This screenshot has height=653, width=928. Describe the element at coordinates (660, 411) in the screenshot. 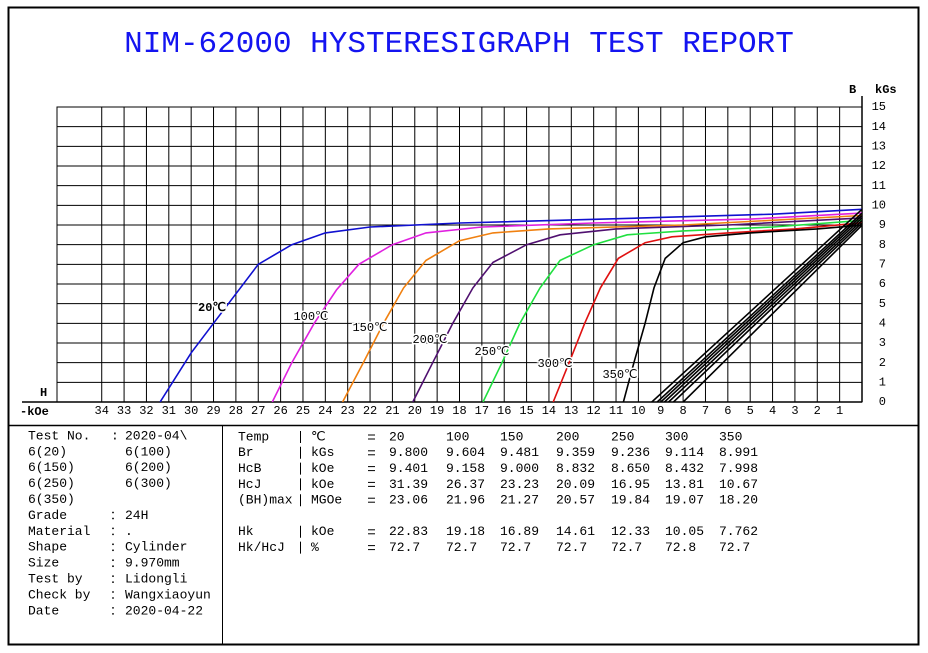

I see `x-tick-label: 9` at that location.